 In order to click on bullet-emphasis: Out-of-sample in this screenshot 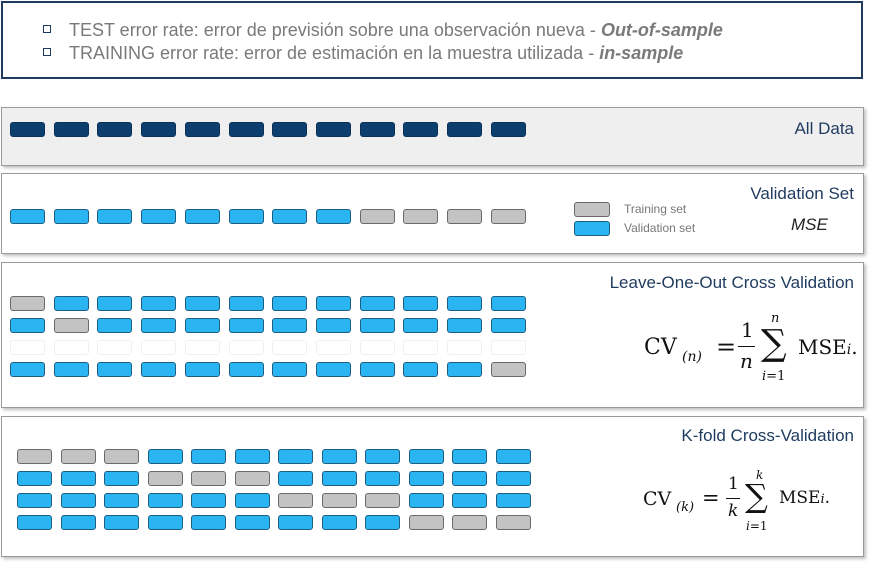, I will do `click(661, 30)`.